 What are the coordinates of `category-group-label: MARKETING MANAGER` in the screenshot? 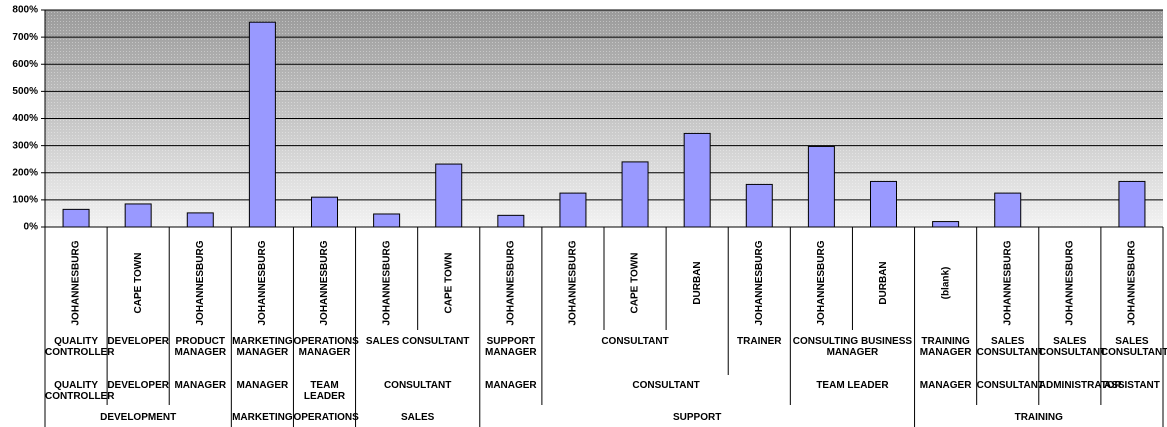 It's located at (262, 347).